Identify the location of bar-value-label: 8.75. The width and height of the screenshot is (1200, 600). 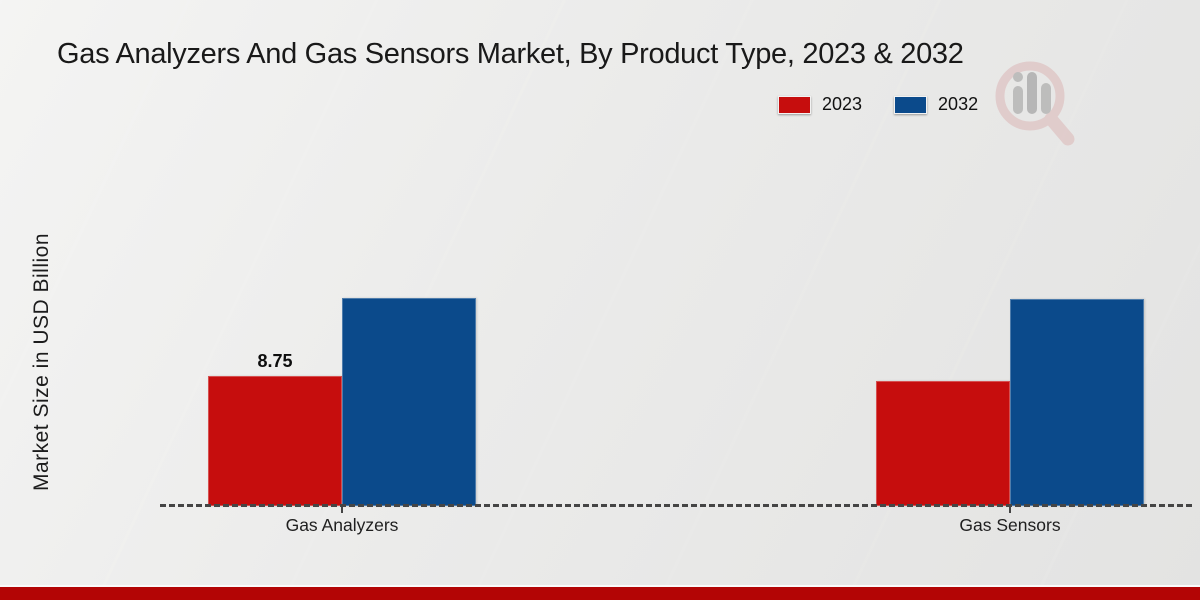
(275, 361).